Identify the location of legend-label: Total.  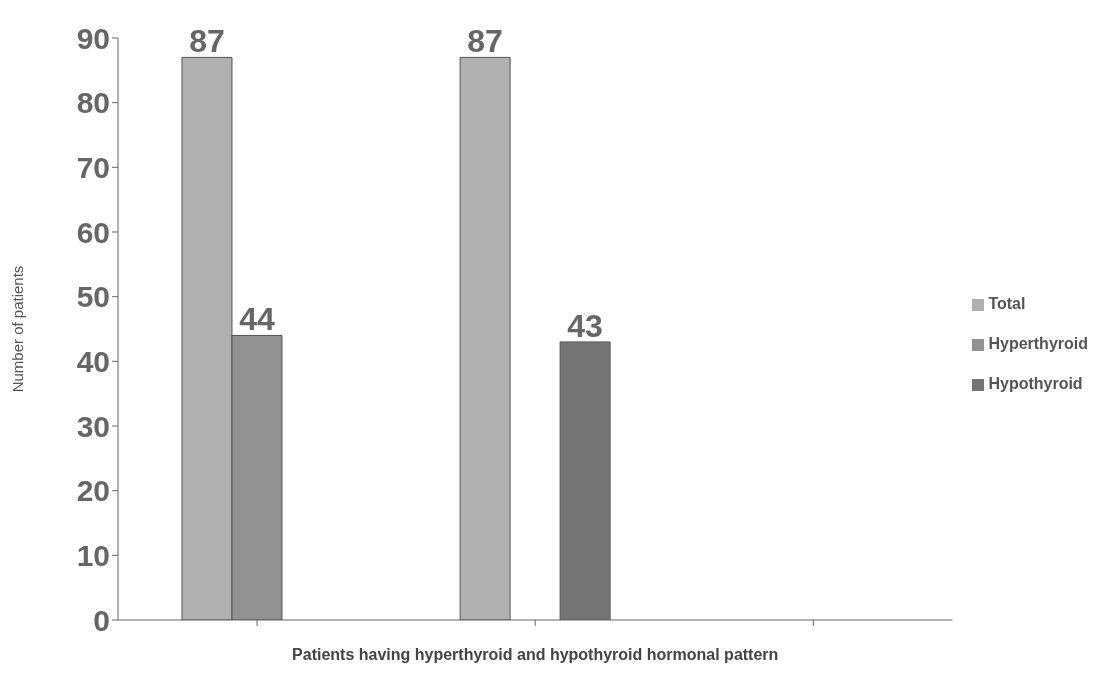
(1007, 303).